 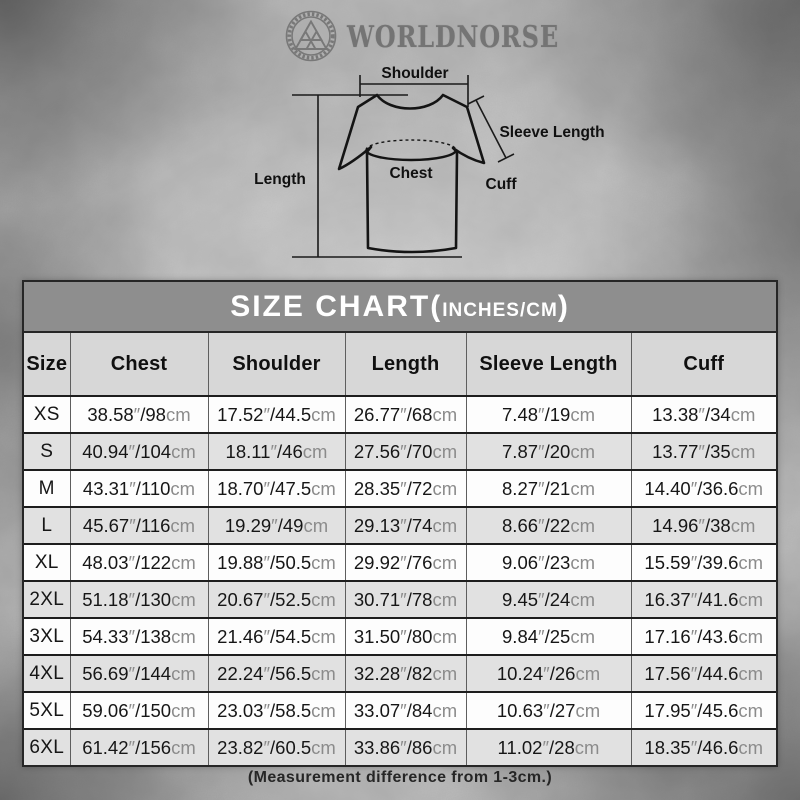 I want to click on measurement-cell-cuff: 17.95″/45.6cm, so click(x=703, y=710).